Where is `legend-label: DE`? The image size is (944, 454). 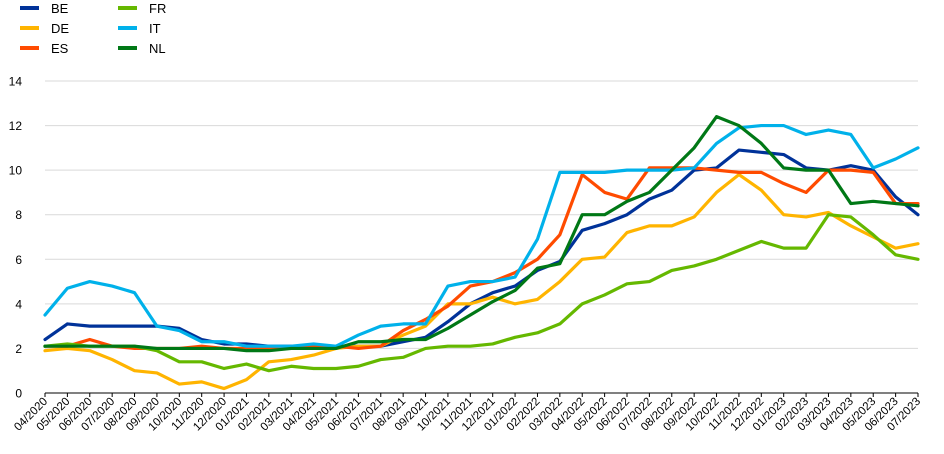 legend-label: DE is located at coordinates (60, 28).